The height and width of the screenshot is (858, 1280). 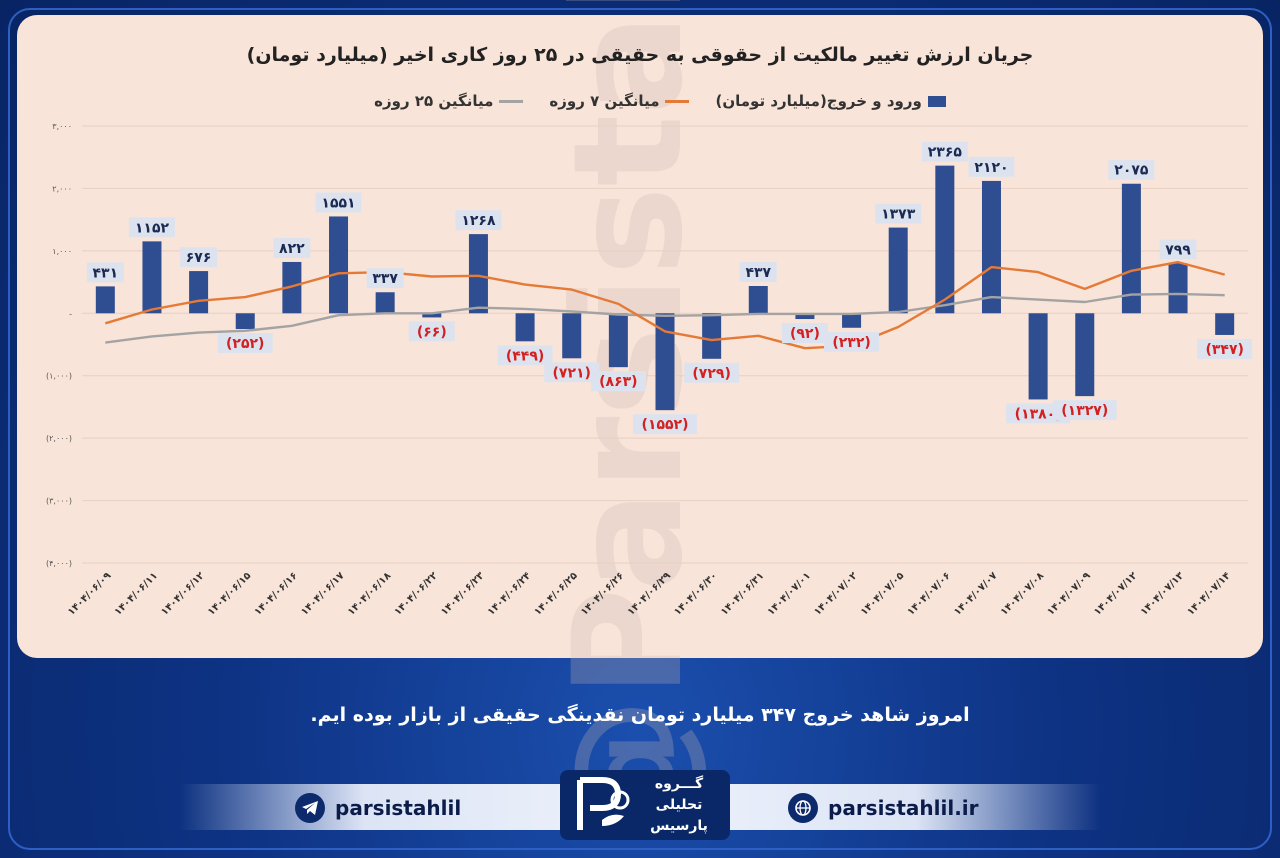 I want to click on x-tick-label: ۱۴۰۴/۰۶/۱۶, so click(x=276, y=593).